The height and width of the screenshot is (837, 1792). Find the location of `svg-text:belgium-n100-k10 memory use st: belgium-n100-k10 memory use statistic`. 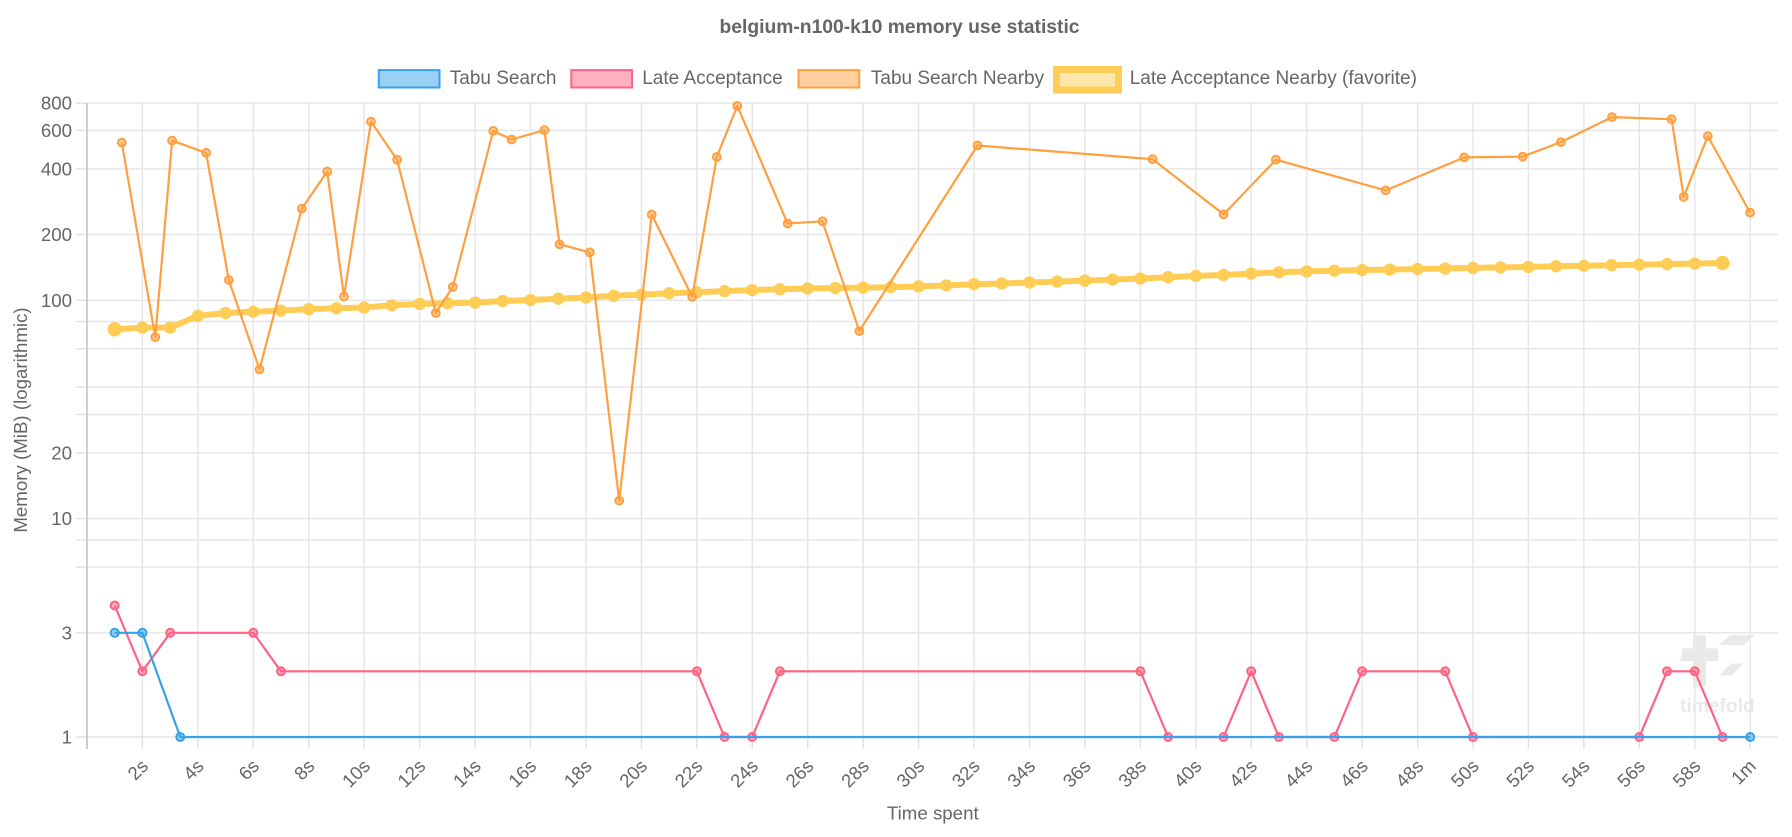

svg-text:belgium-n100-k10 memory use st: belgium-n100-k10 memory use statistic is located at coordinates (899, 27).